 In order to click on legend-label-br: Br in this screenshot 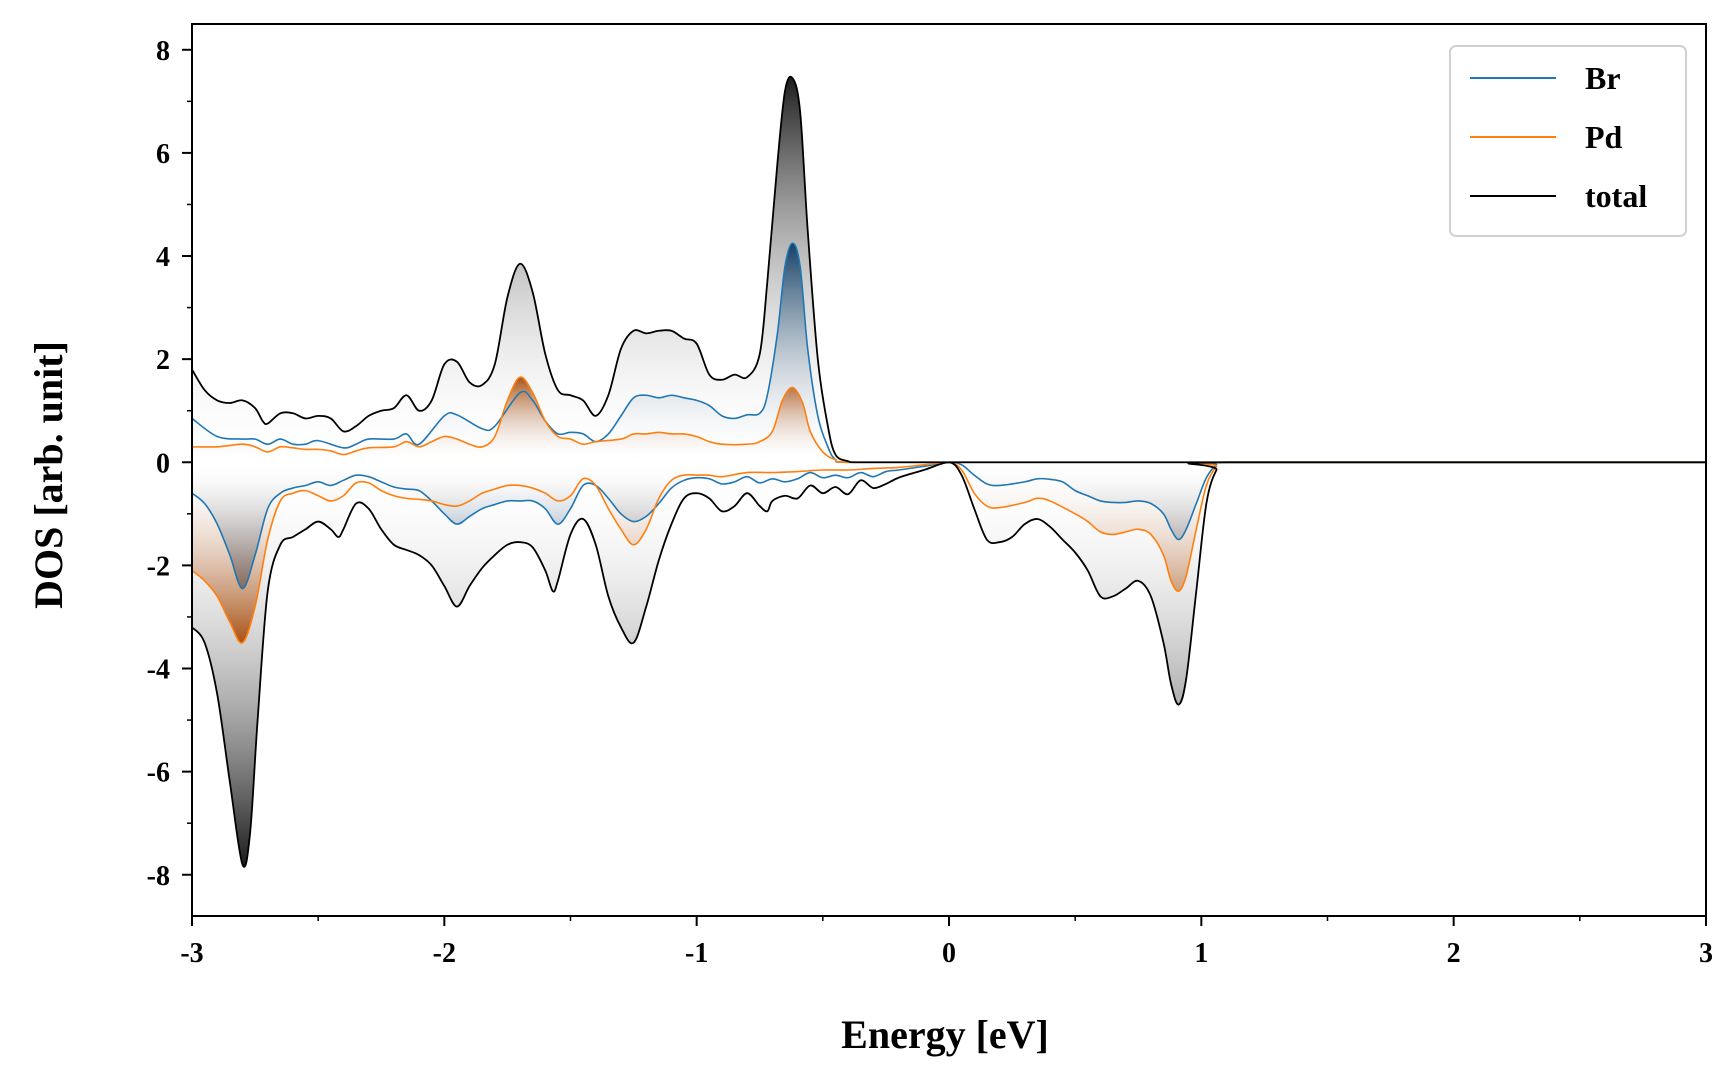, I will do `click(1603, 78)`.